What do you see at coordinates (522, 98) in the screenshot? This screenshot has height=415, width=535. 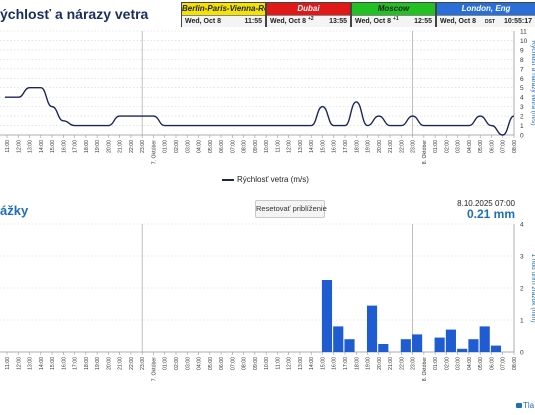 I see `y-tick-label: 4` at bounding box center [522, 98].